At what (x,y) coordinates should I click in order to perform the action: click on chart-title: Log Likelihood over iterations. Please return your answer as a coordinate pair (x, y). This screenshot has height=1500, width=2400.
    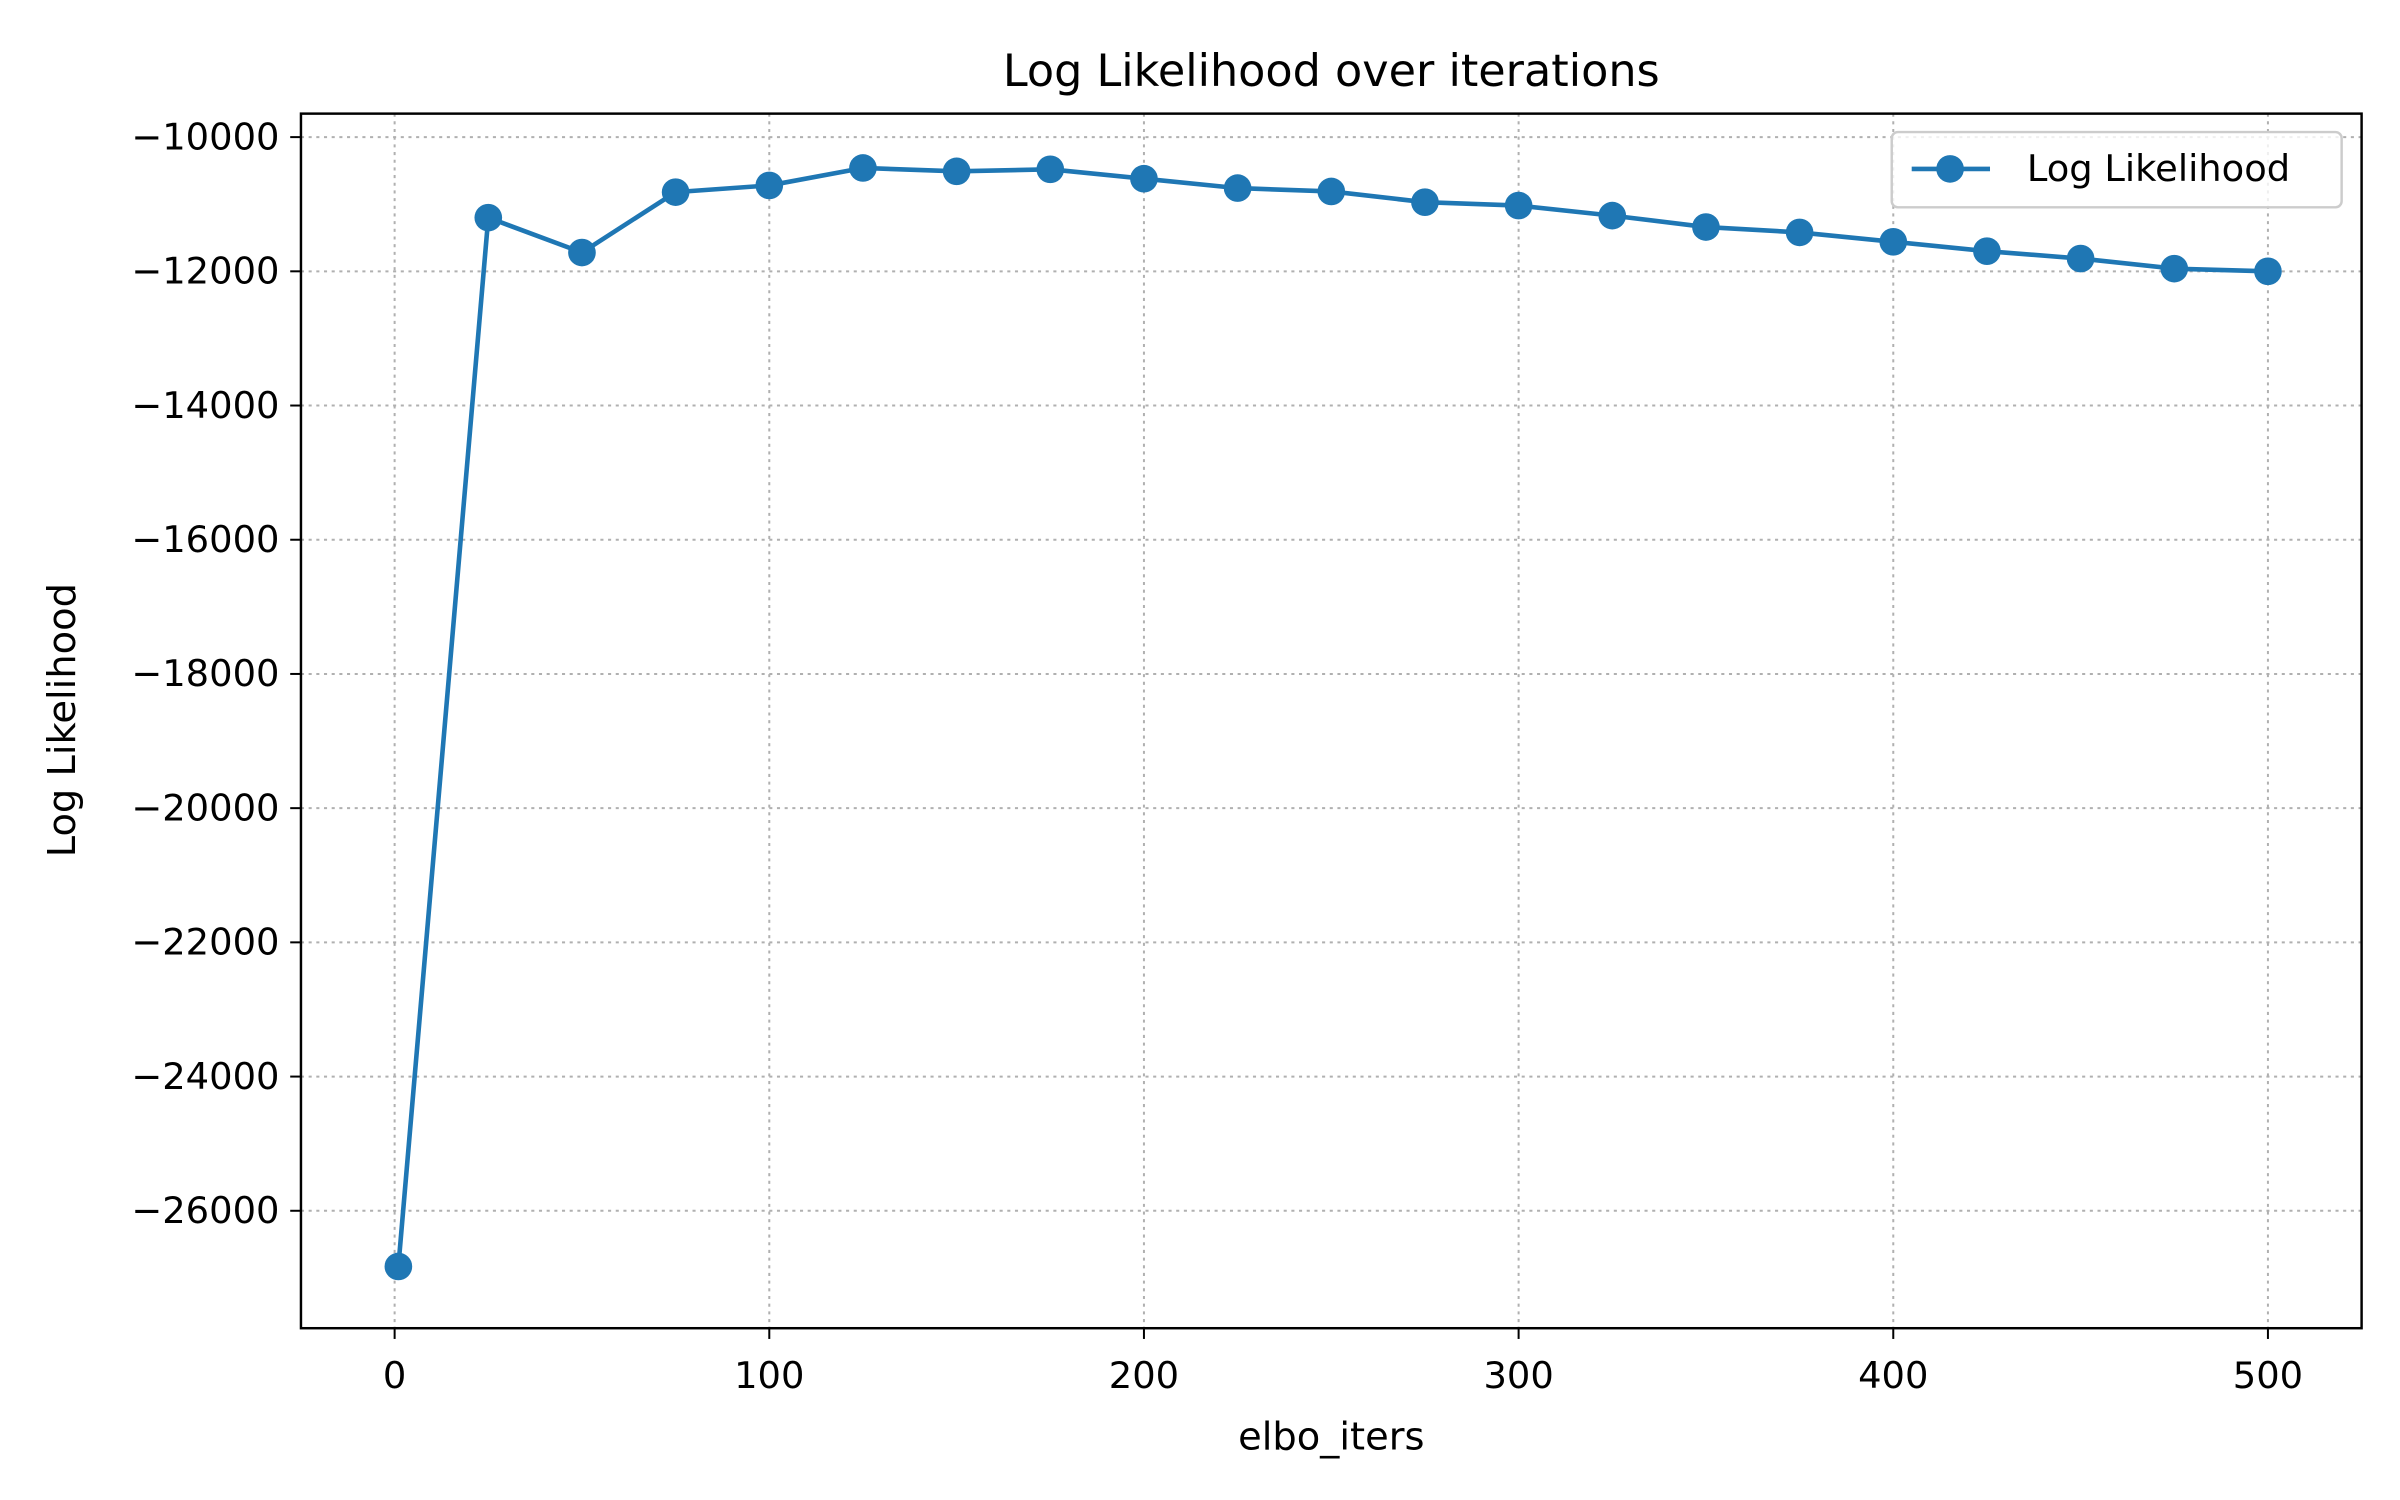
    Looking at the image, I should click on (1331, 71).